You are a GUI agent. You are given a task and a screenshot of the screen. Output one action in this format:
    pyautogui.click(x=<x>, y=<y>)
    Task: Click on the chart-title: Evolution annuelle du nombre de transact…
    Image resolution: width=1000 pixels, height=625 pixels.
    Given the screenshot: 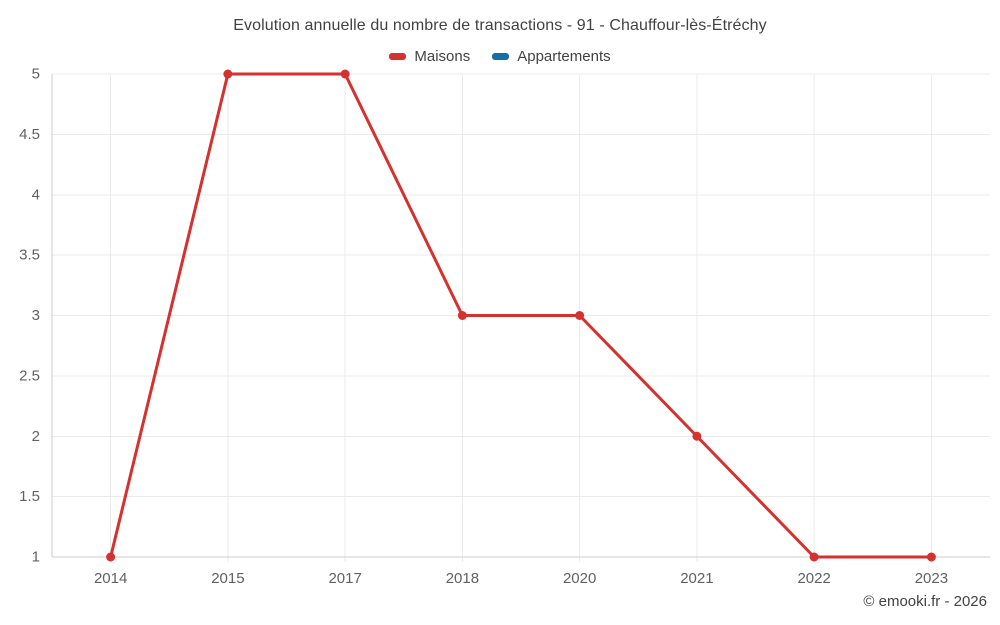 What is the action you would take?
    pyautogui.click(x=500, y=25)
    